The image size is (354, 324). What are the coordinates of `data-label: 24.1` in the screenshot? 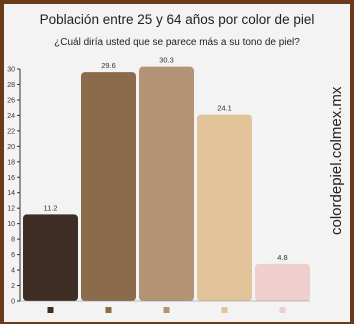 It's located at (224, 108).